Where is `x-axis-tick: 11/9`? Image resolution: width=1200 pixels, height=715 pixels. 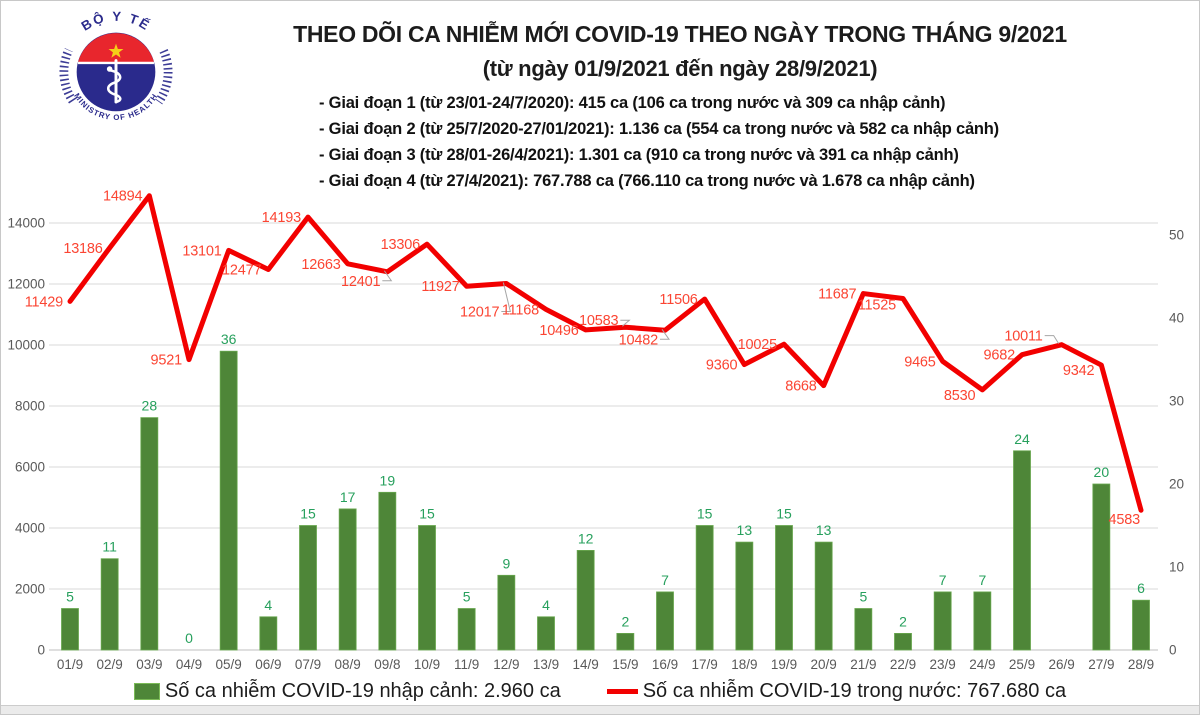 x-axis-tick: 11/9 is located at coordinates (466, 664).